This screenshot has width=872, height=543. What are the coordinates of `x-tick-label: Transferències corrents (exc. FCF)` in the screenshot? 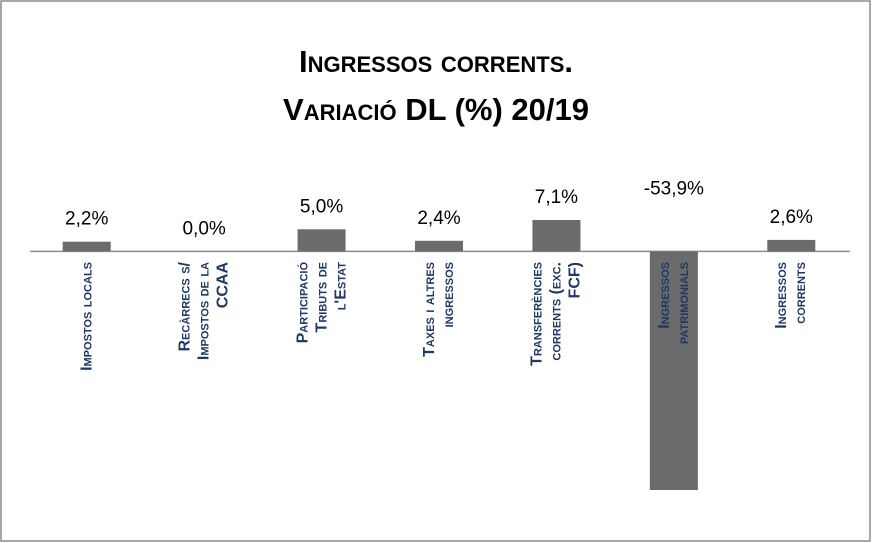 It's located at (556, 314).